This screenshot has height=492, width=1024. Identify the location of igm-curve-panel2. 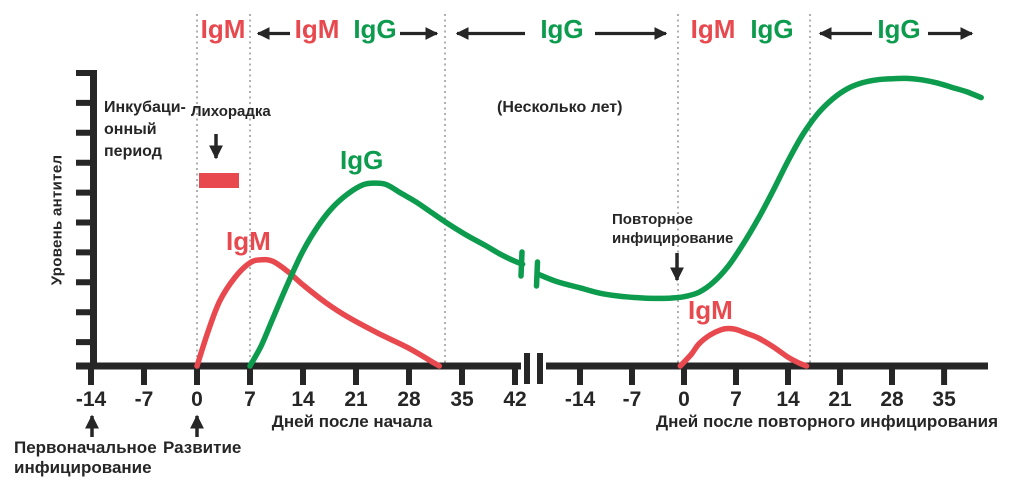
(743, 347).